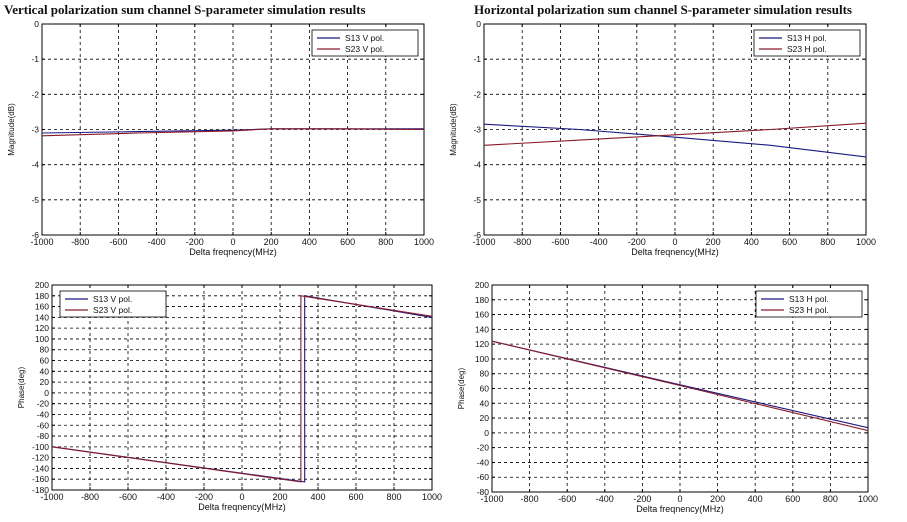  Describe the element at coordinates (483, 477) in the screenshot. I see `y-tick-label: -60` at that location.